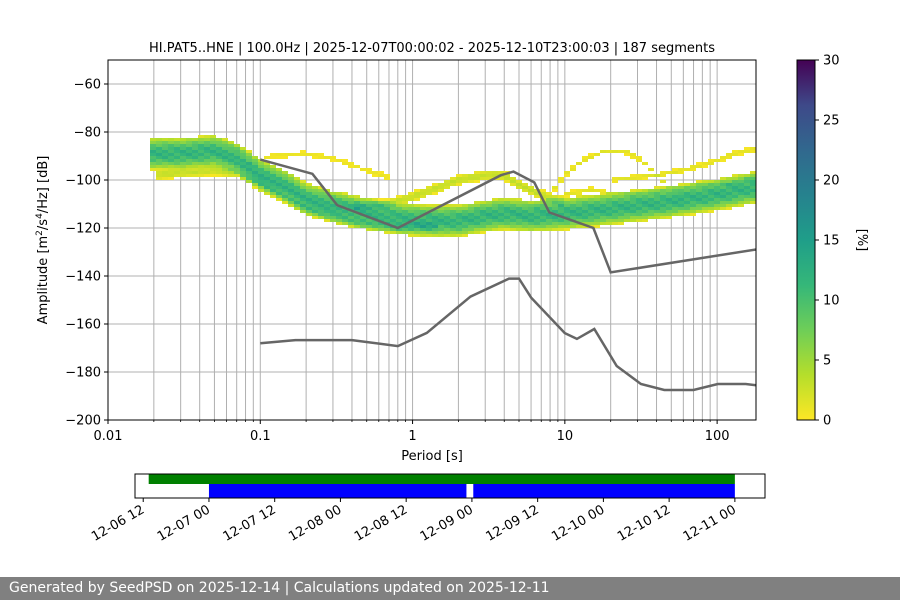  I want to click on colorbar-tick-label: 0, so click(827, 421).